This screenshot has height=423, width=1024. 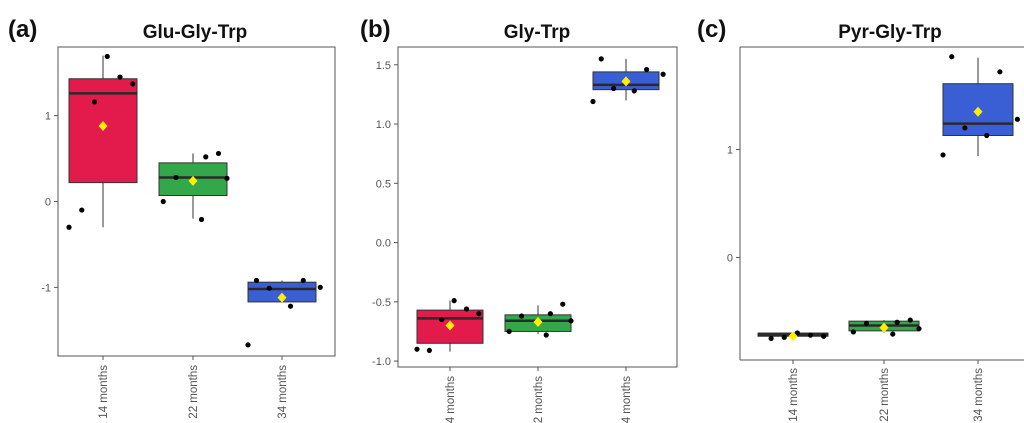 I want to click on y-tick-label: 1.0, so click(x=383, y=125).